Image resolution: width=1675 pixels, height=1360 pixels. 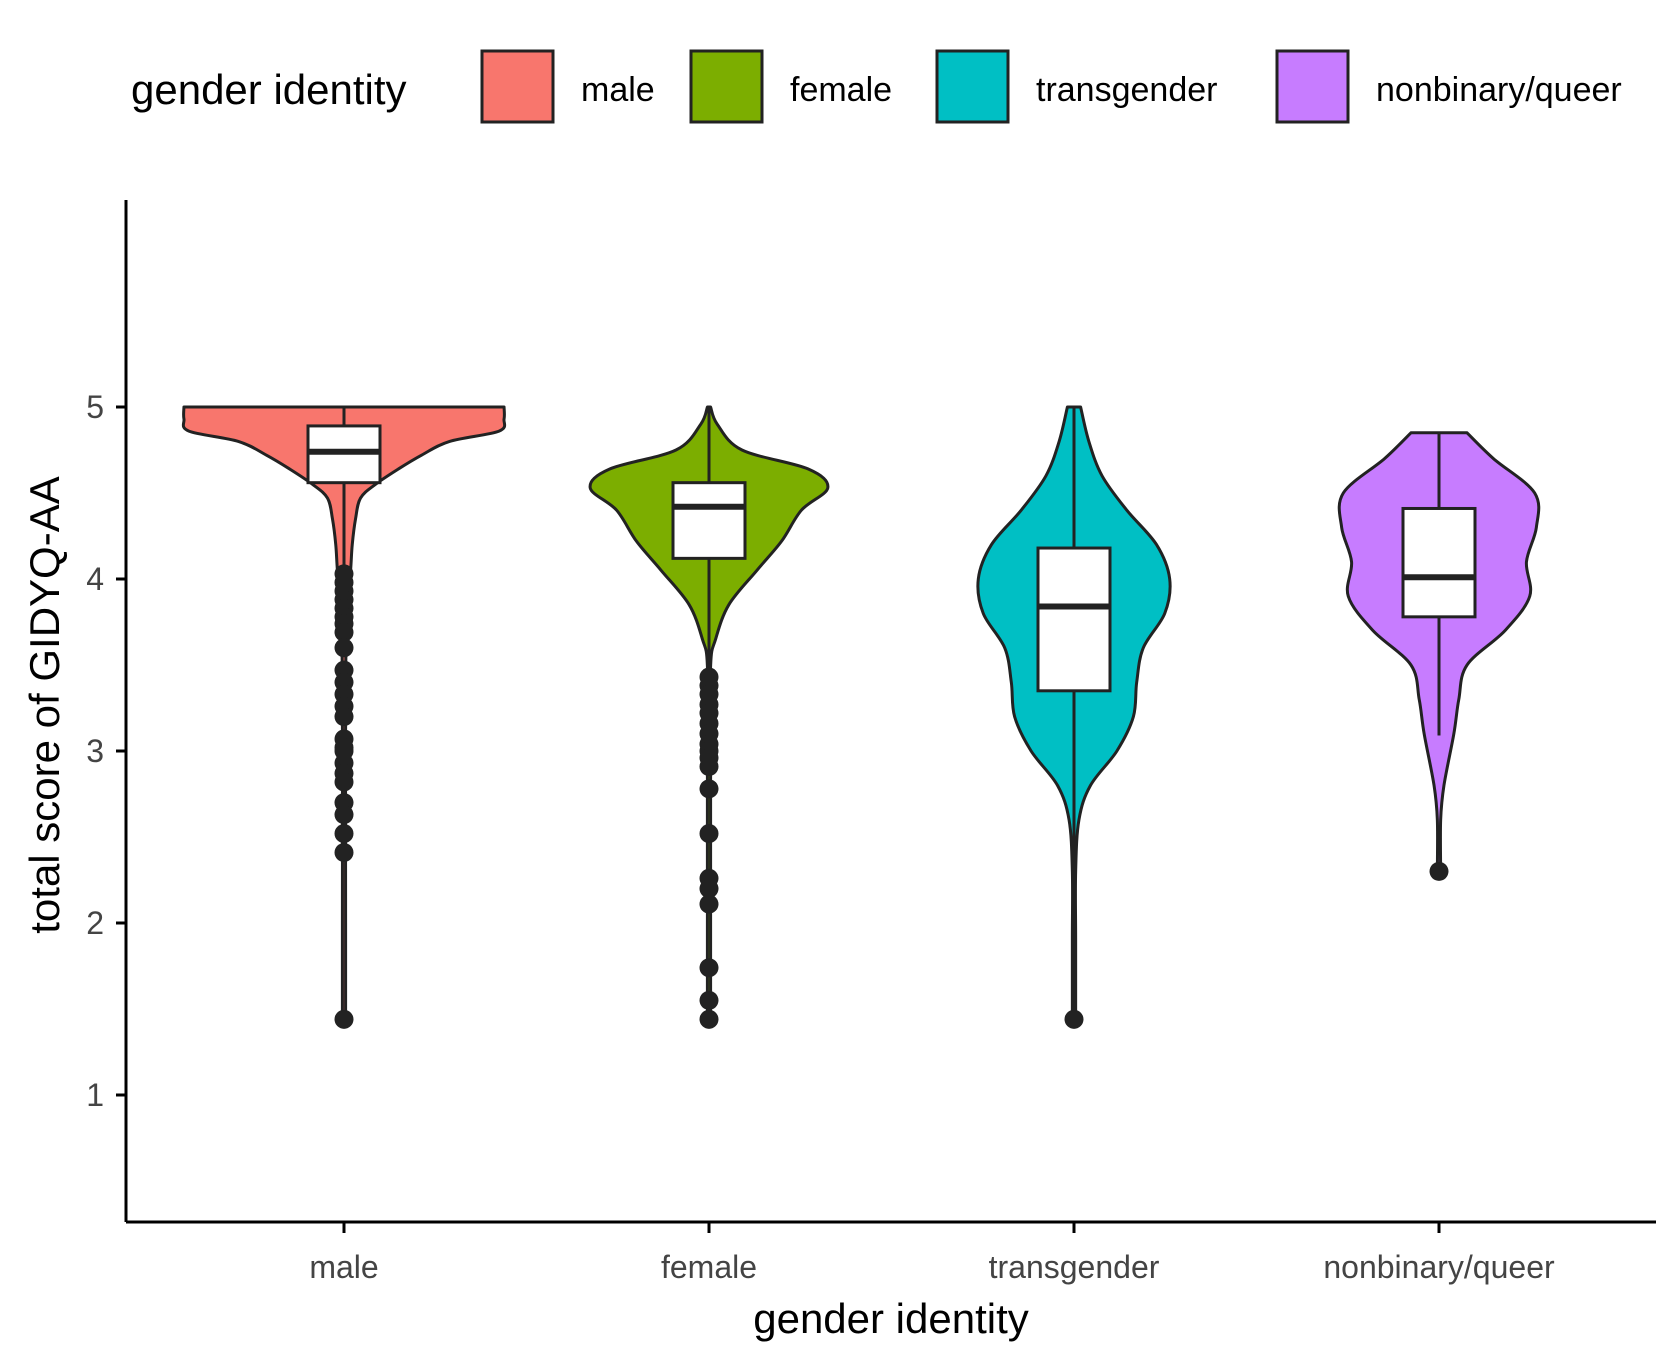 I want to click on legend-item: transgender, so click(x=1076, y=86).